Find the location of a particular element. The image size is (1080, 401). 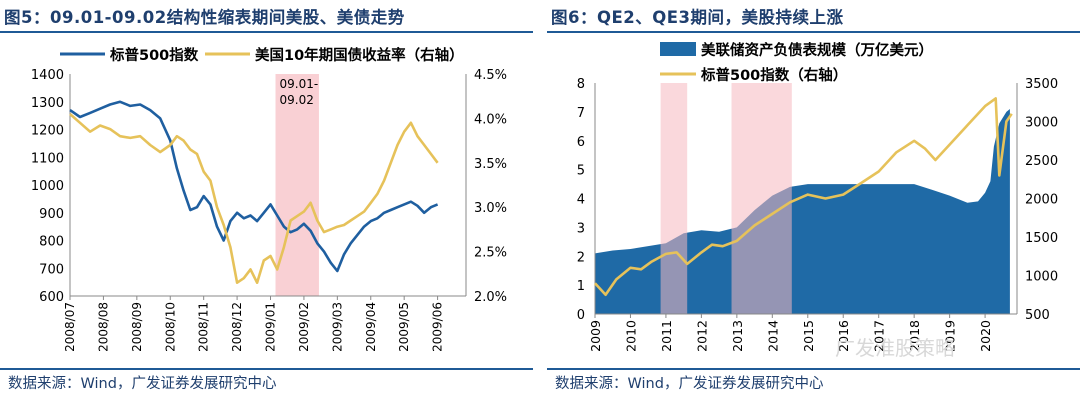

x-tick-label: 2020 is located at coordinates (985, 336).